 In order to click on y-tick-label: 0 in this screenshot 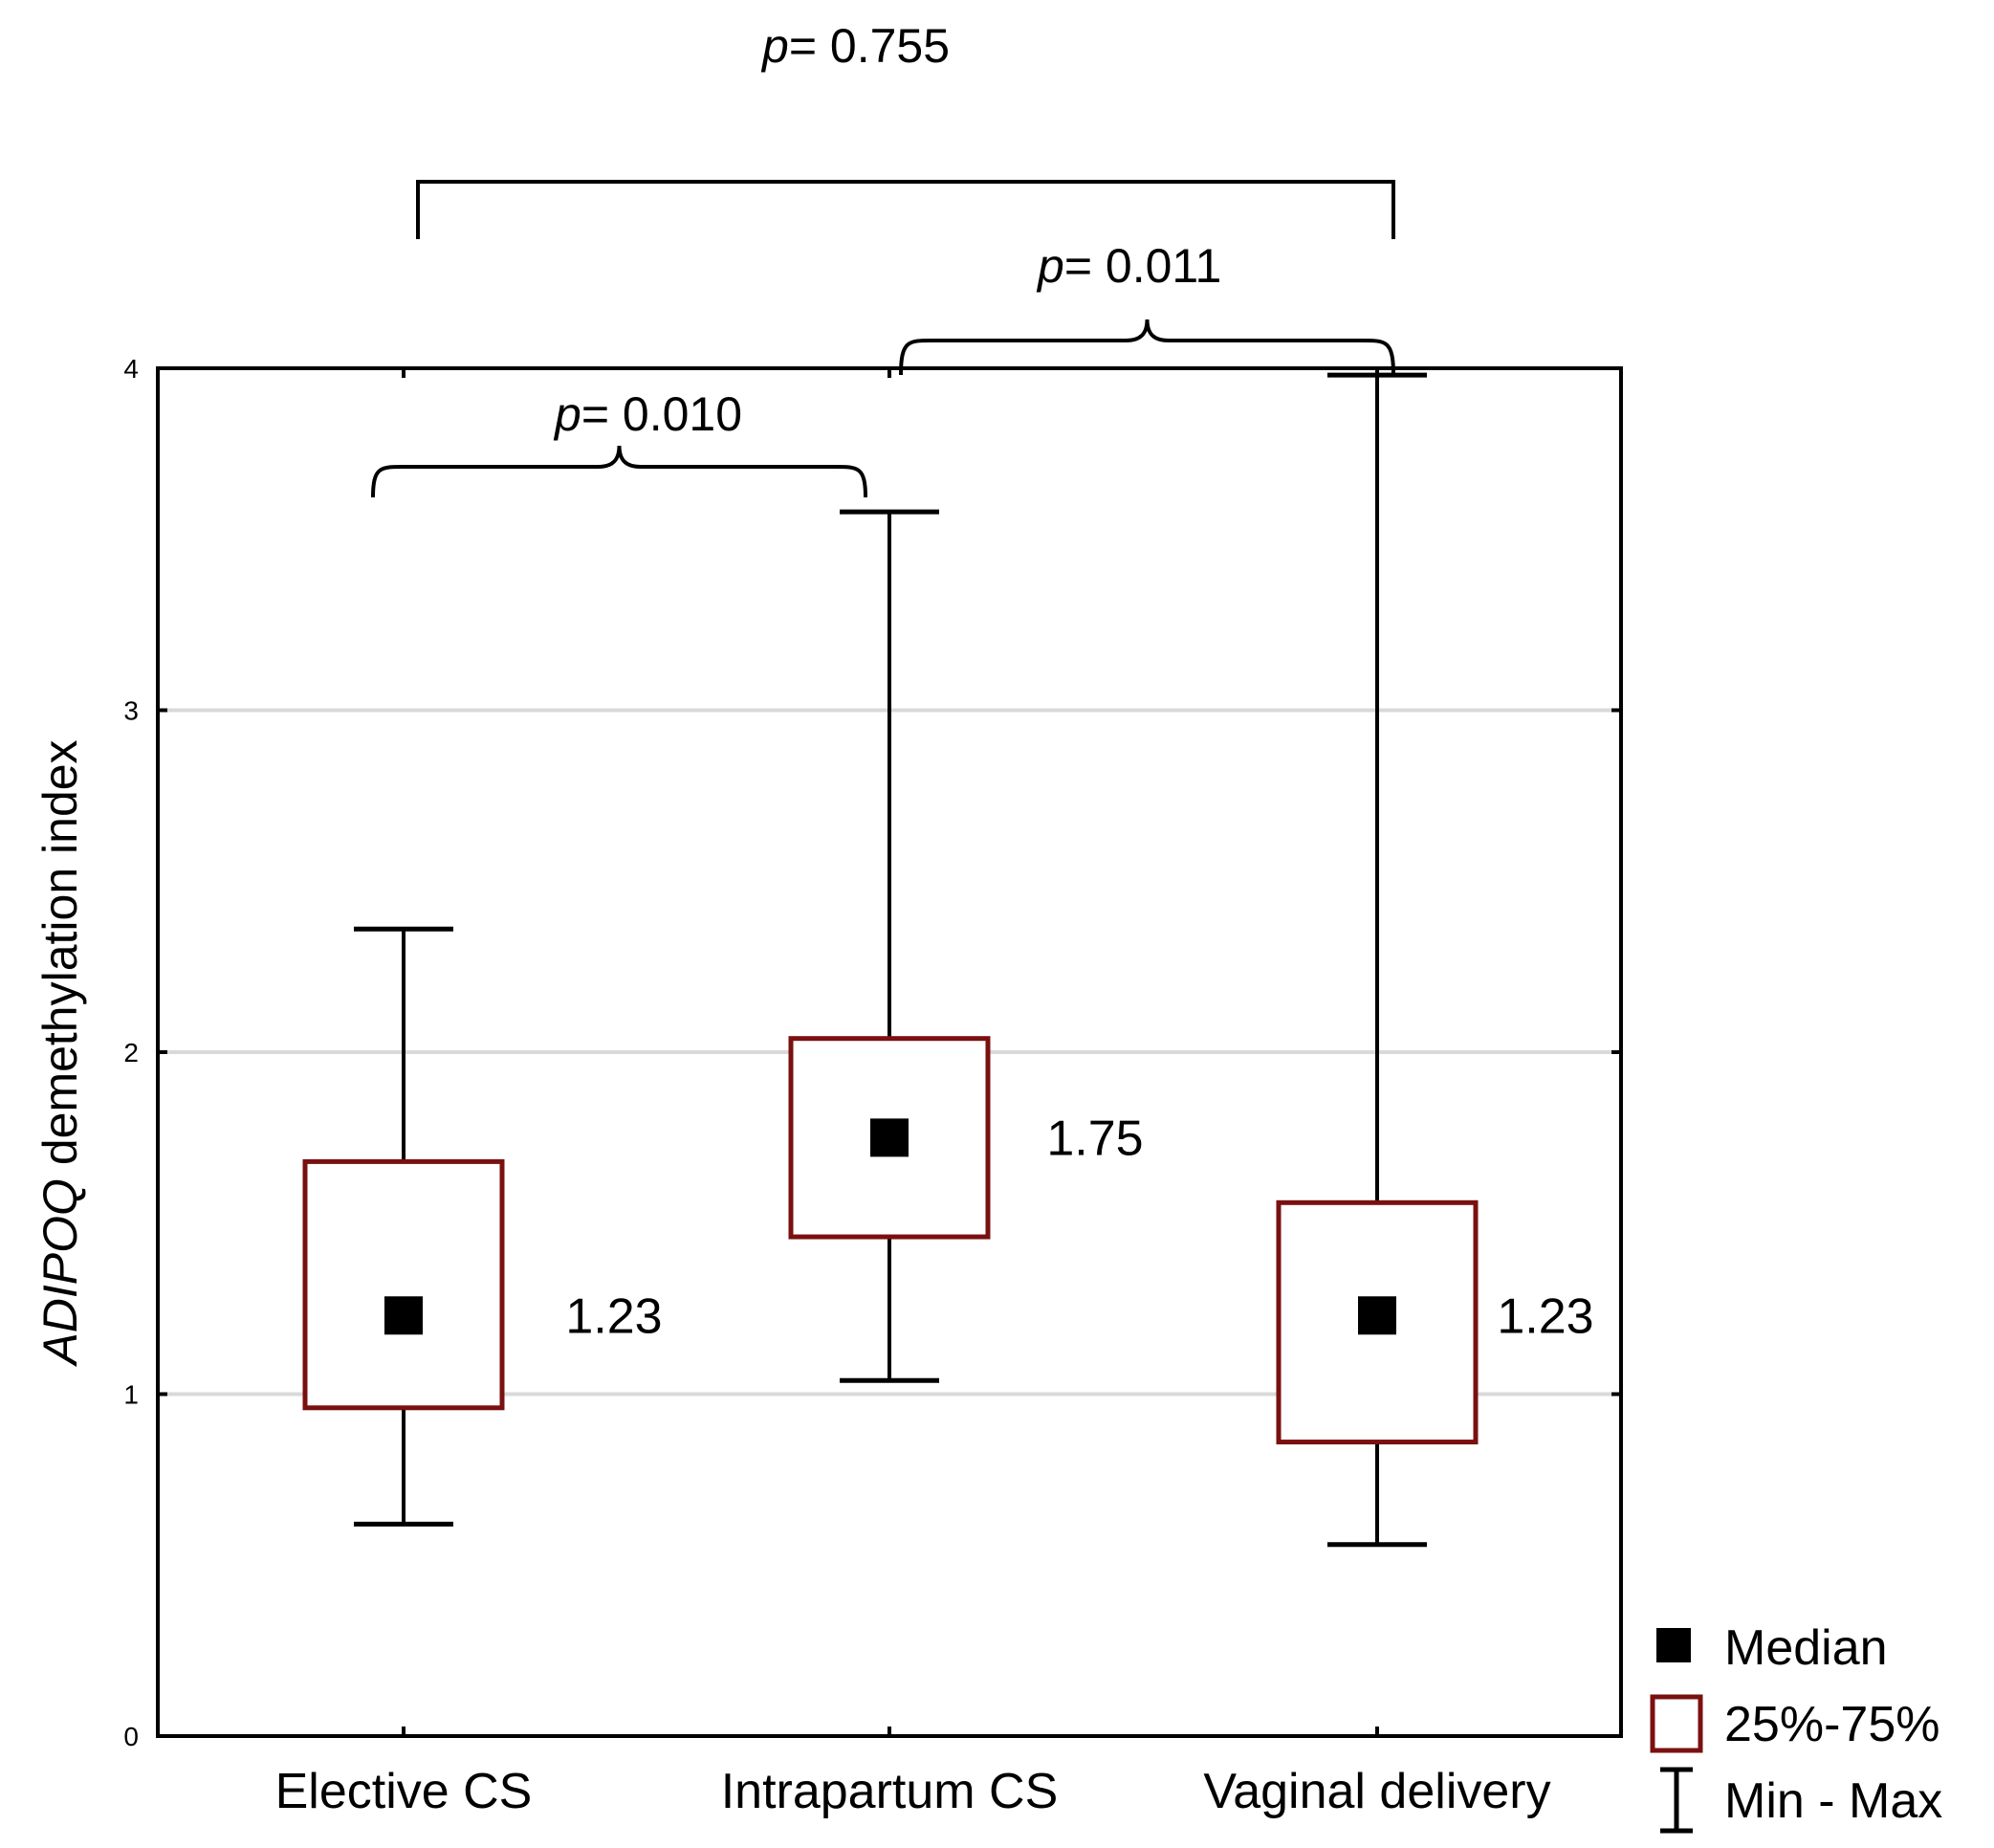, I will do `click(131, 1736)`.